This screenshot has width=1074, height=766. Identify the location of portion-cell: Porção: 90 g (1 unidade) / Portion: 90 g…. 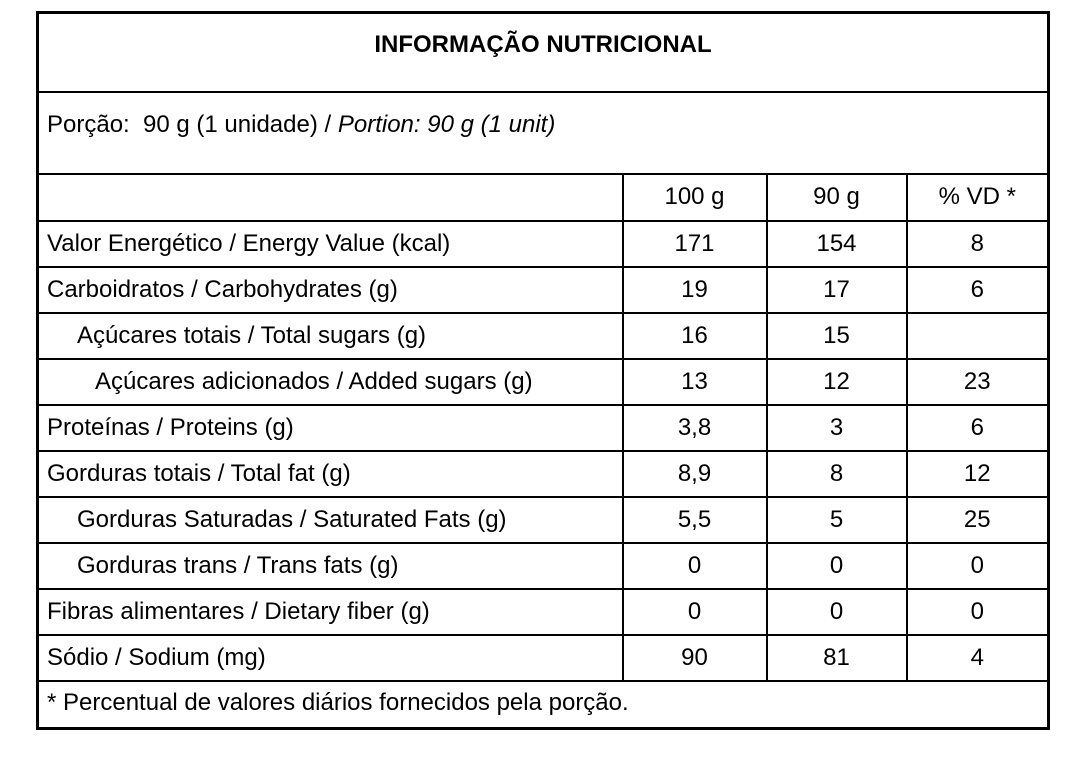
(543, 132).